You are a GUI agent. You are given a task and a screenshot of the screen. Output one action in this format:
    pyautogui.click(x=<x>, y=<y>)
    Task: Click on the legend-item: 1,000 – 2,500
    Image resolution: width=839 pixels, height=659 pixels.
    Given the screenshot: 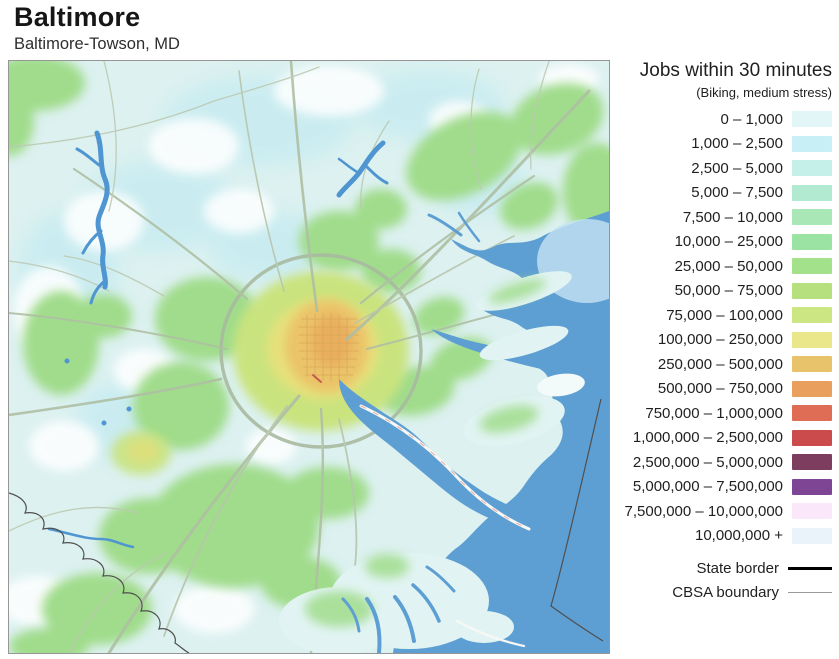 What is the action you would take?
    pyautogui.click(x=724, y=143)
    